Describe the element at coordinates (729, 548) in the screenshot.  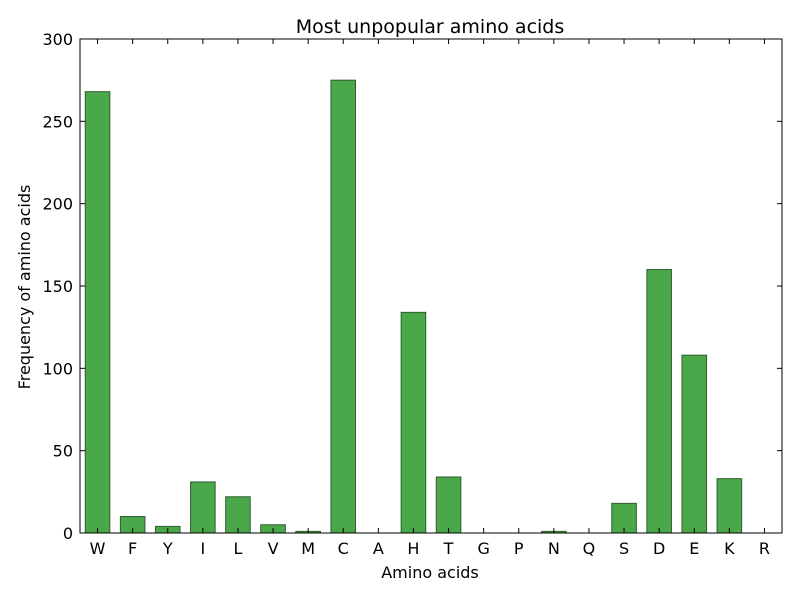
I see `x-tick-label-K: K` at that location.